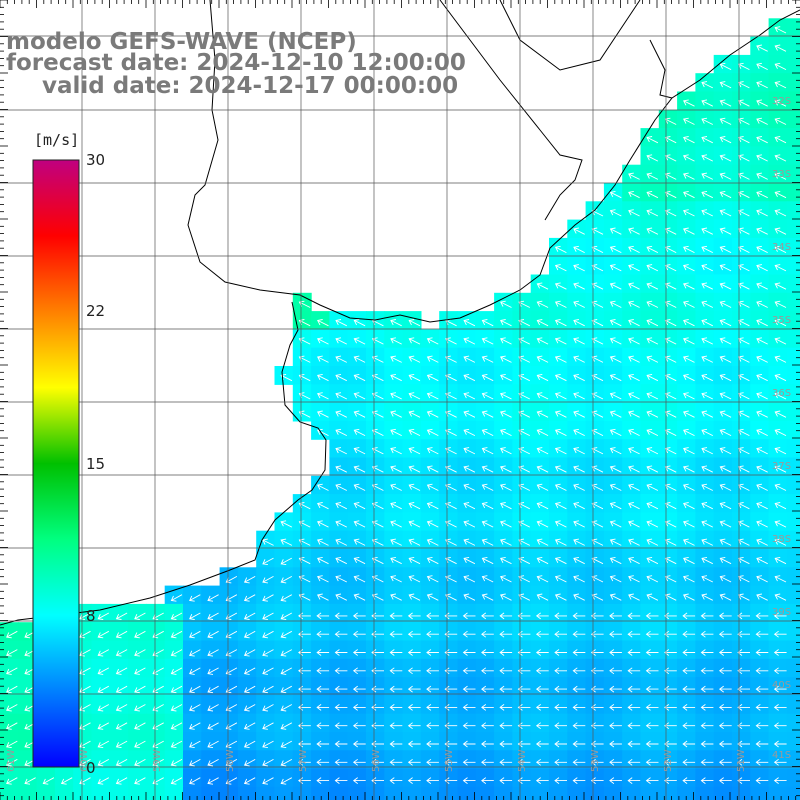 The width and height of the screenshot is (800, 800). I want to click on colorbar-tick-22: 22, so click(96, 311).